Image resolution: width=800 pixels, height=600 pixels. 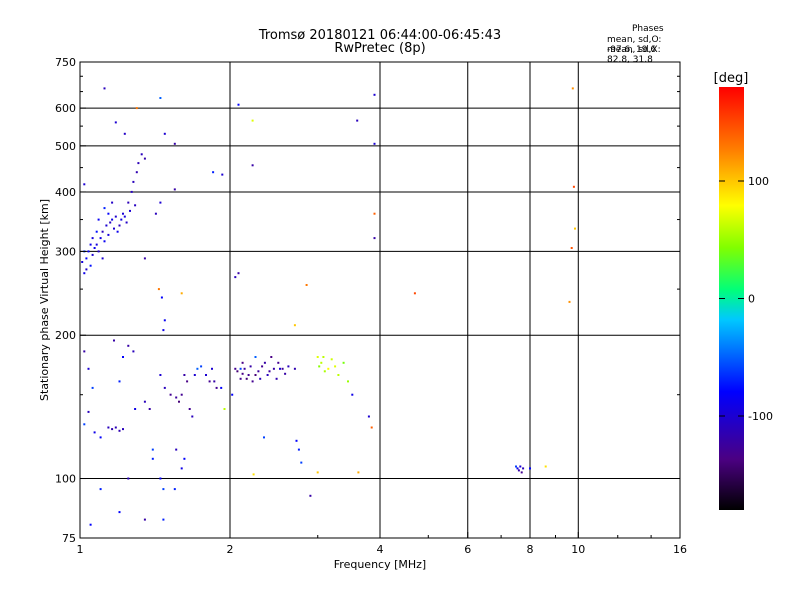 What do you see at coordinates (746, 299) in the screenshot?
I see `colorbar-ticks: 100 0 -100` at bounding box center [746, 299].